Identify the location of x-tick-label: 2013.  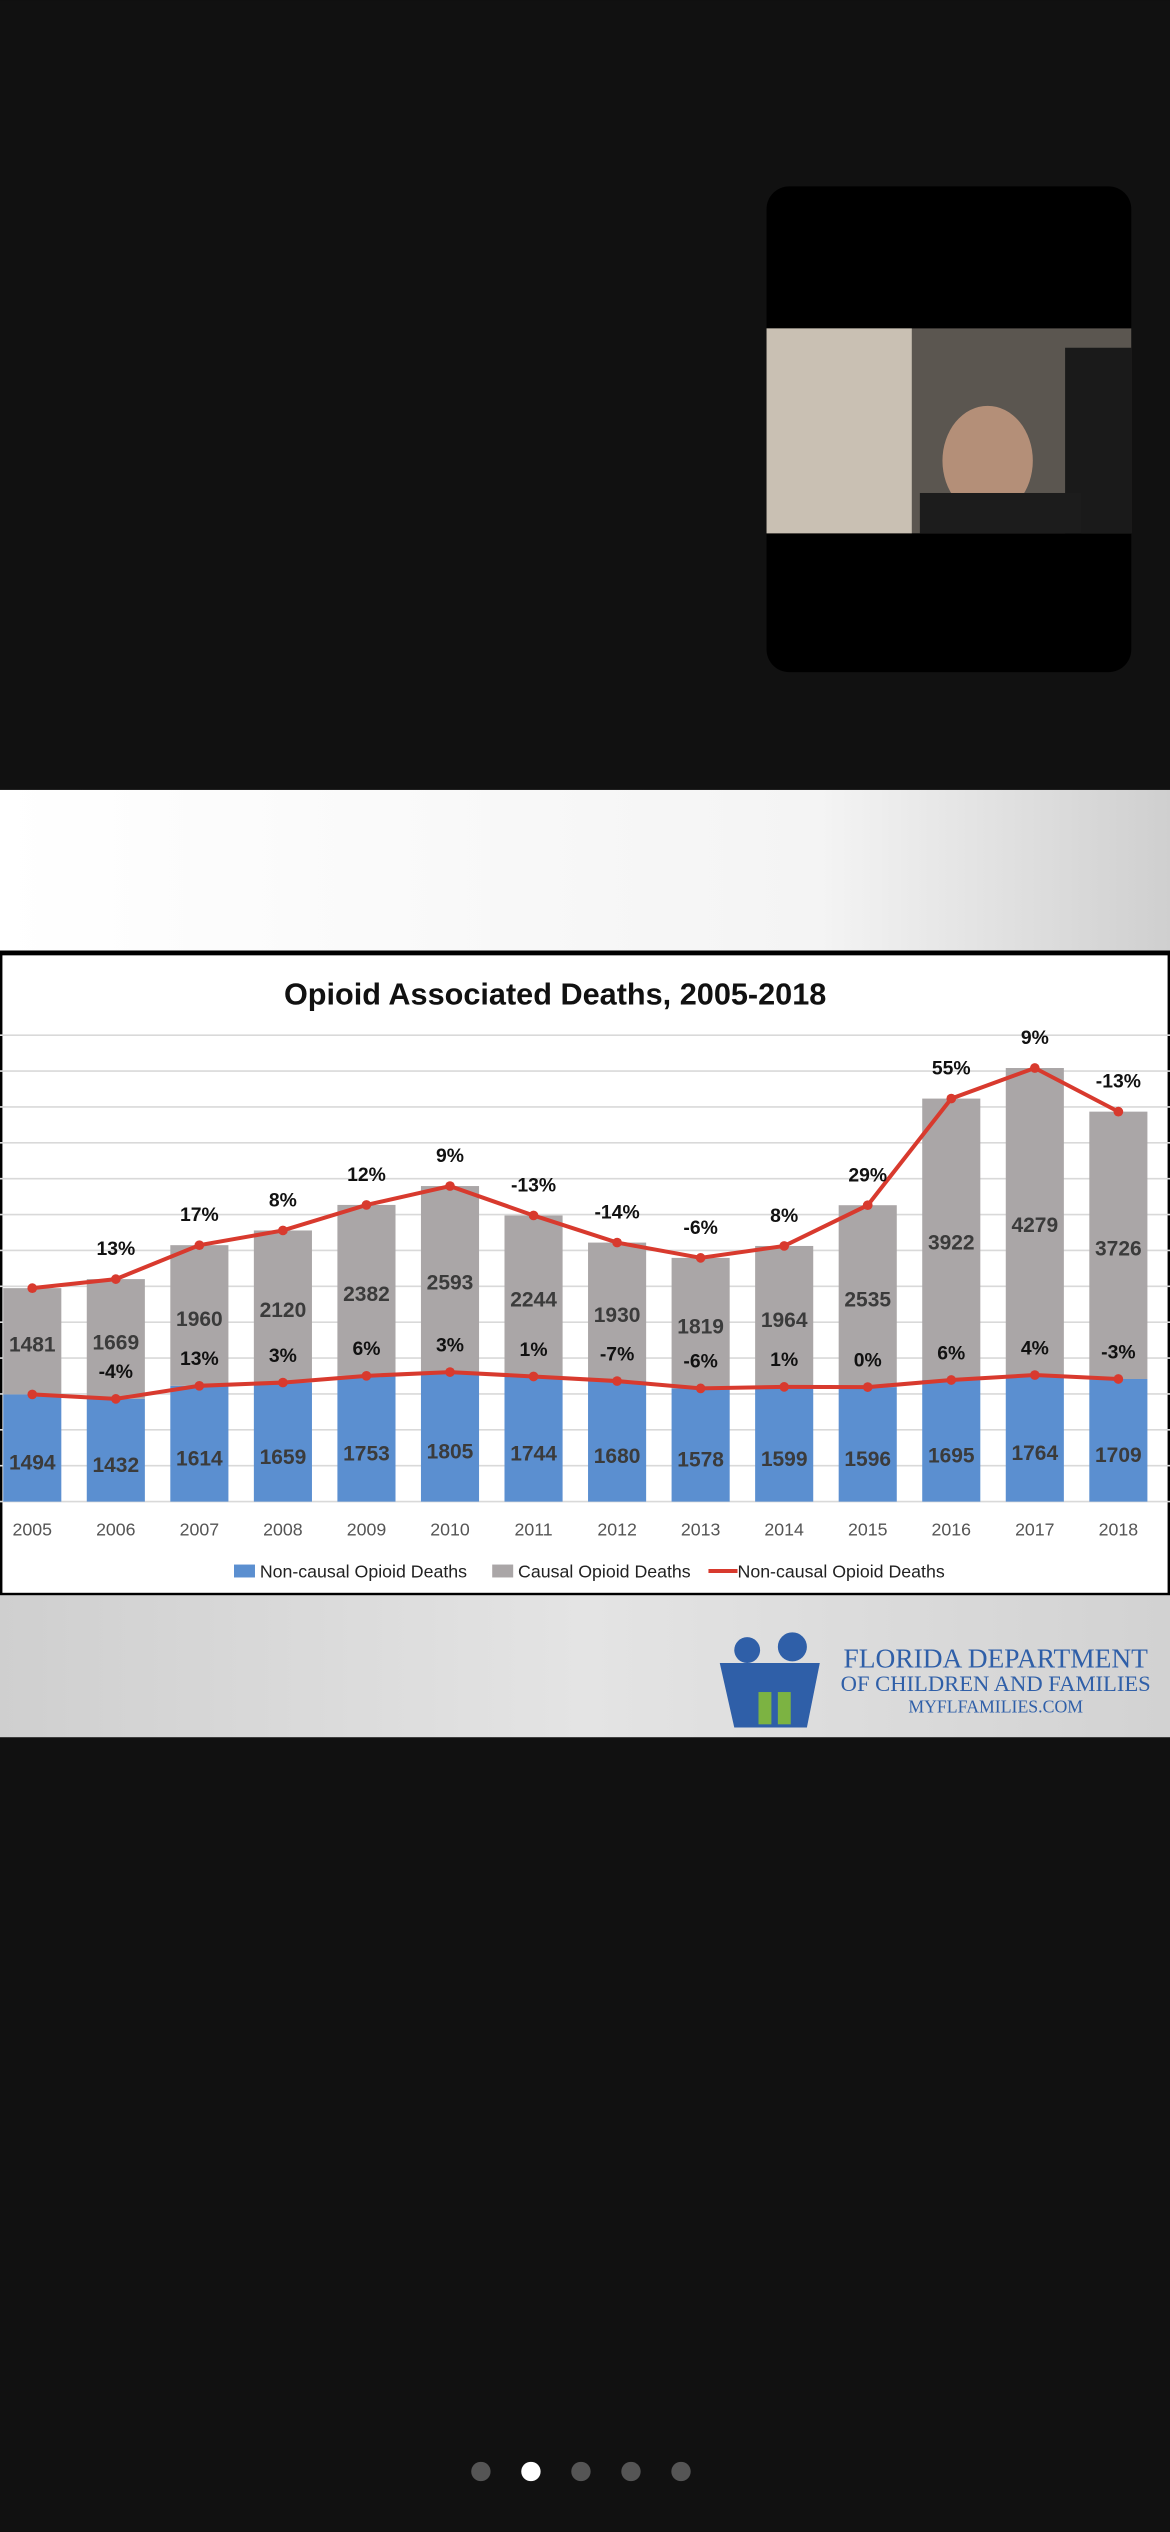
(701, 1529).